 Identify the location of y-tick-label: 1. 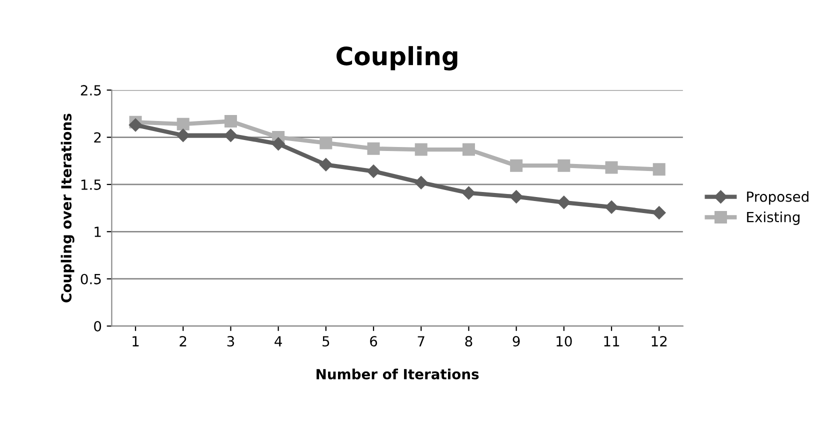
(97, 231).